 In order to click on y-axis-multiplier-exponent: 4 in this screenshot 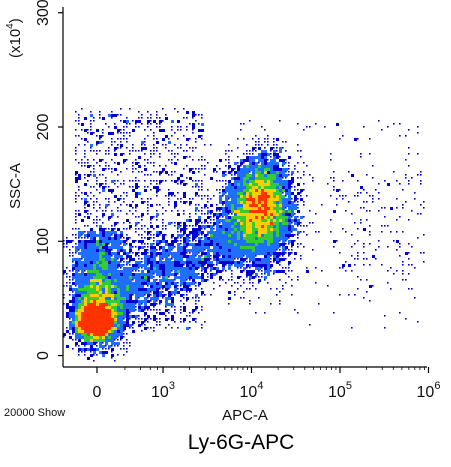, I will do `click(10, 26)`.